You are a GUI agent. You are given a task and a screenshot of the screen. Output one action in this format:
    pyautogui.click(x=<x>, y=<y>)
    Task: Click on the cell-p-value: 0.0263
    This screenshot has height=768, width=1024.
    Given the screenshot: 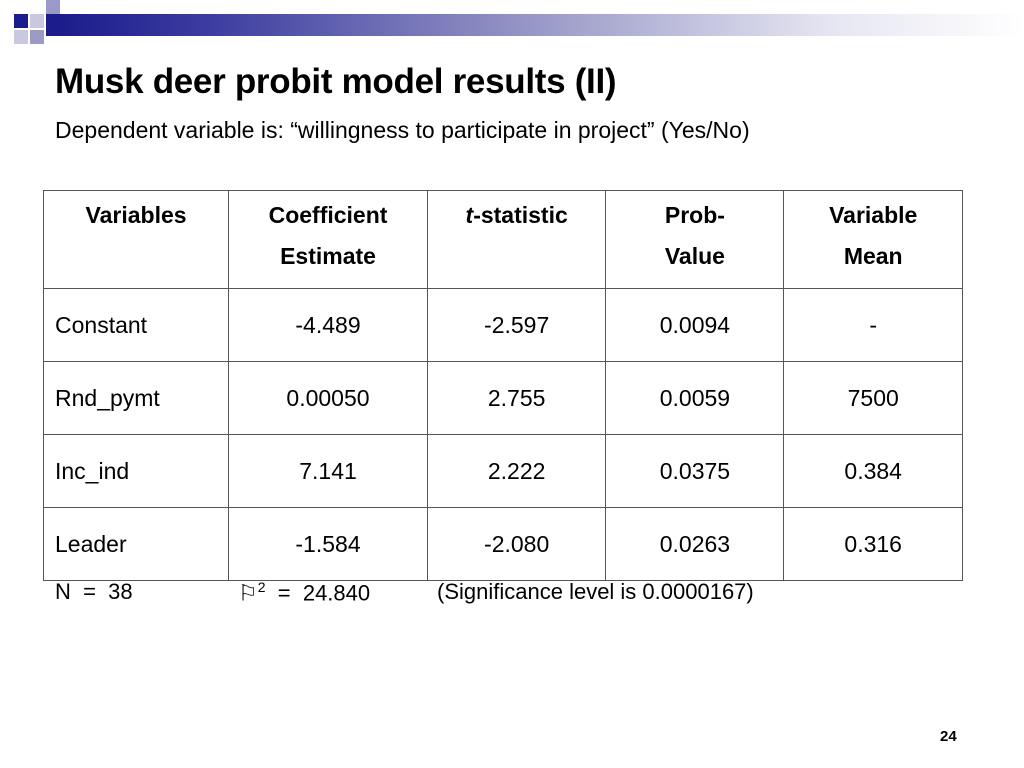 What is the action you would take?
    pyautogui.click(x=695, y=544)
    